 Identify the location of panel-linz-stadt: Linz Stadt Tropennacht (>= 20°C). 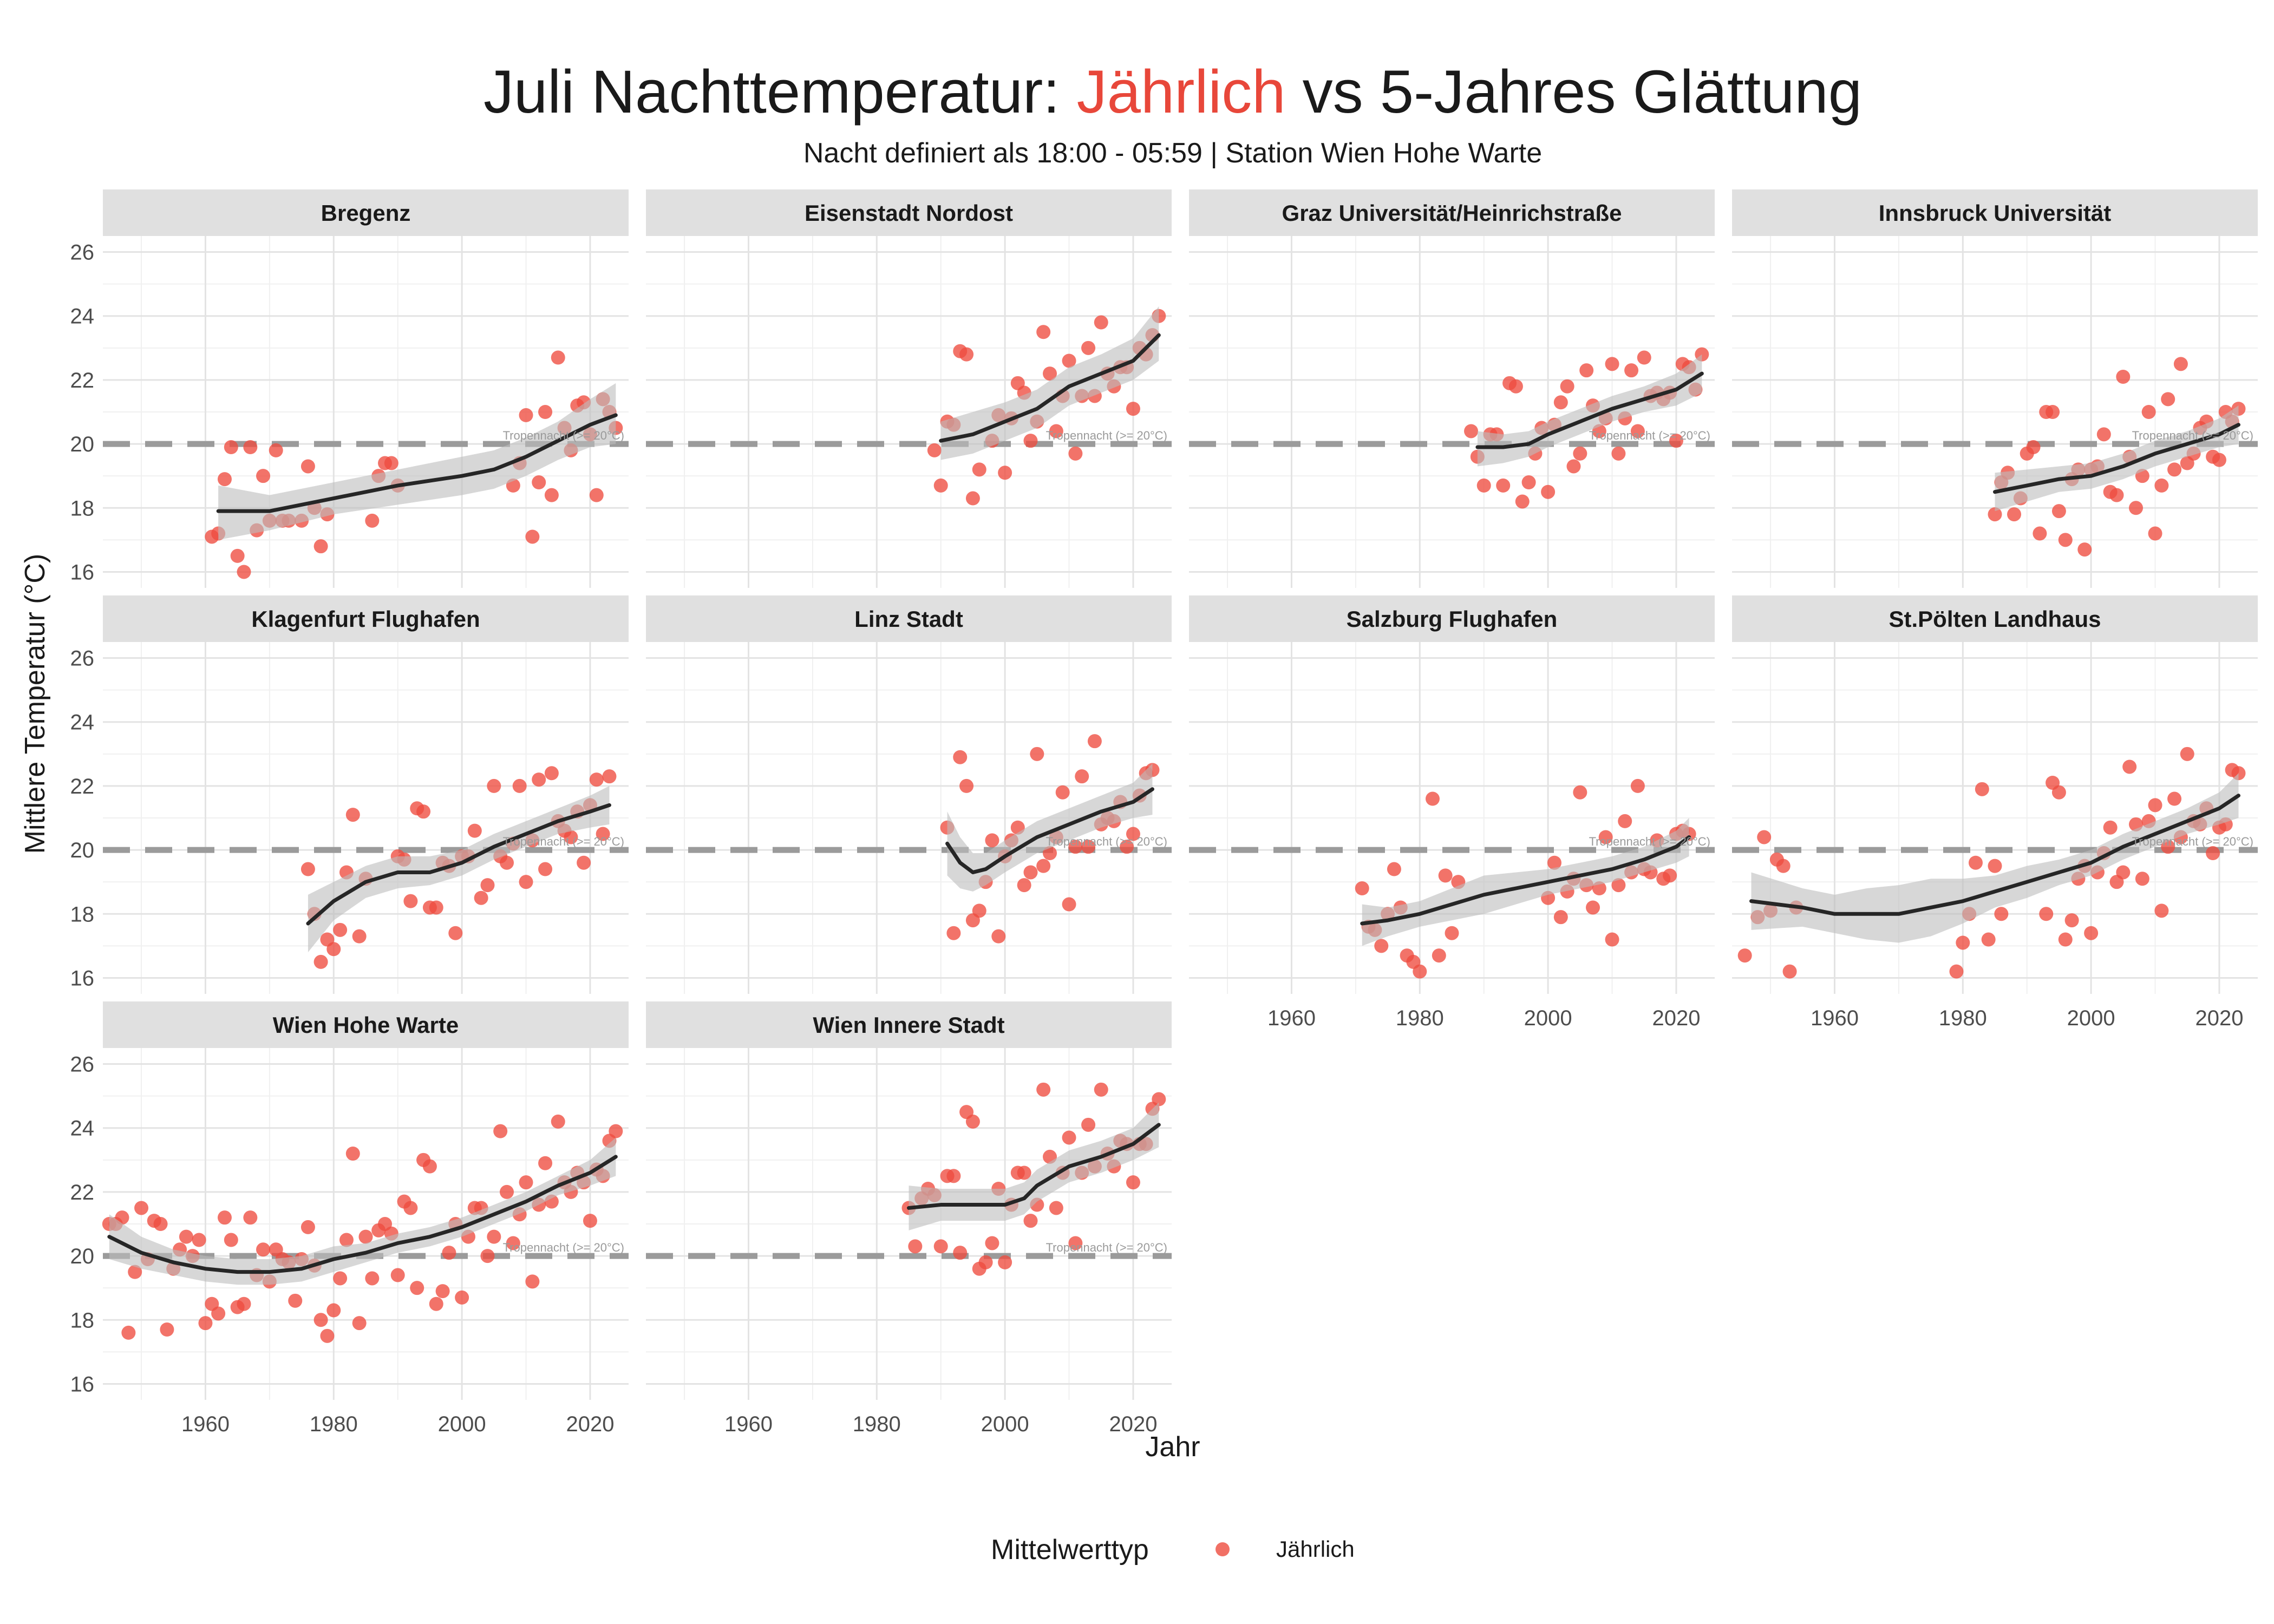
(909, 794).